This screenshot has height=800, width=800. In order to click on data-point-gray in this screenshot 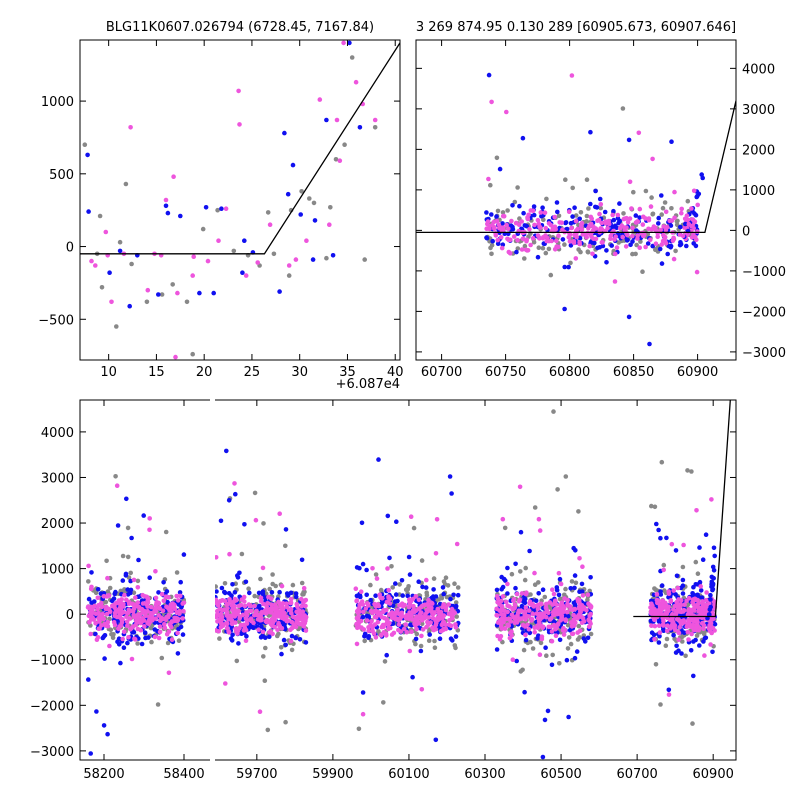, I will do `click(289, 275)`.